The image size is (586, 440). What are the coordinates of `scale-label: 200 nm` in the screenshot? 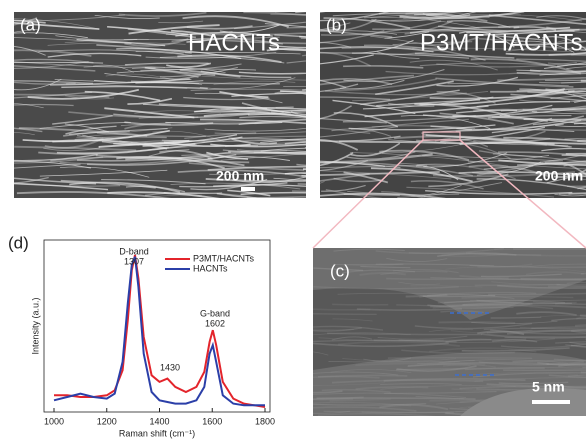 It's located at (240, 176).